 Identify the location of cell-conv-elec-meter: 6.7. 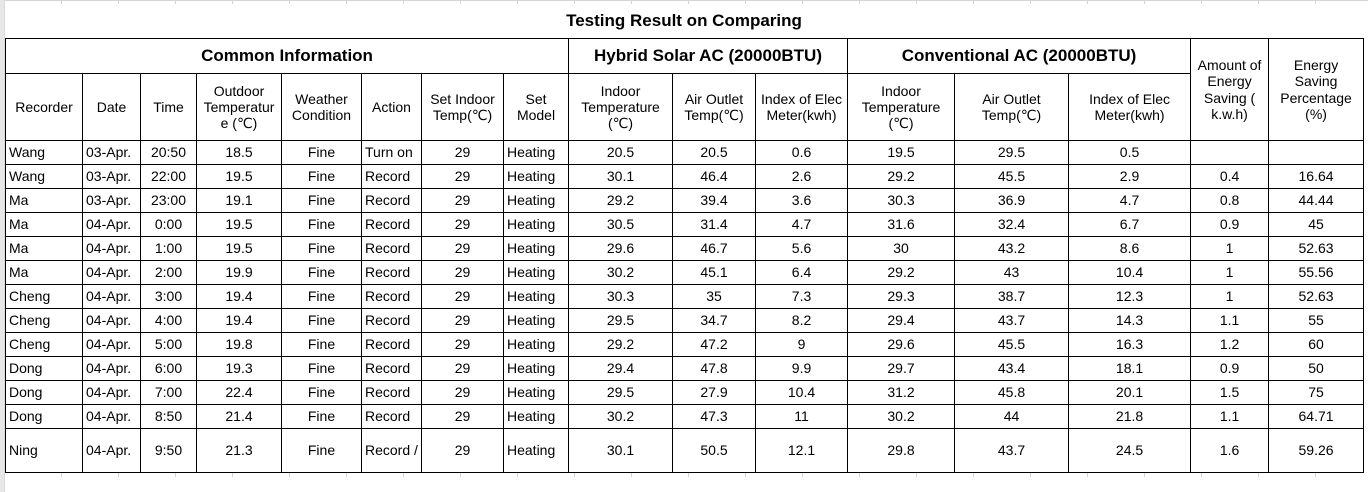
(1130, 224).